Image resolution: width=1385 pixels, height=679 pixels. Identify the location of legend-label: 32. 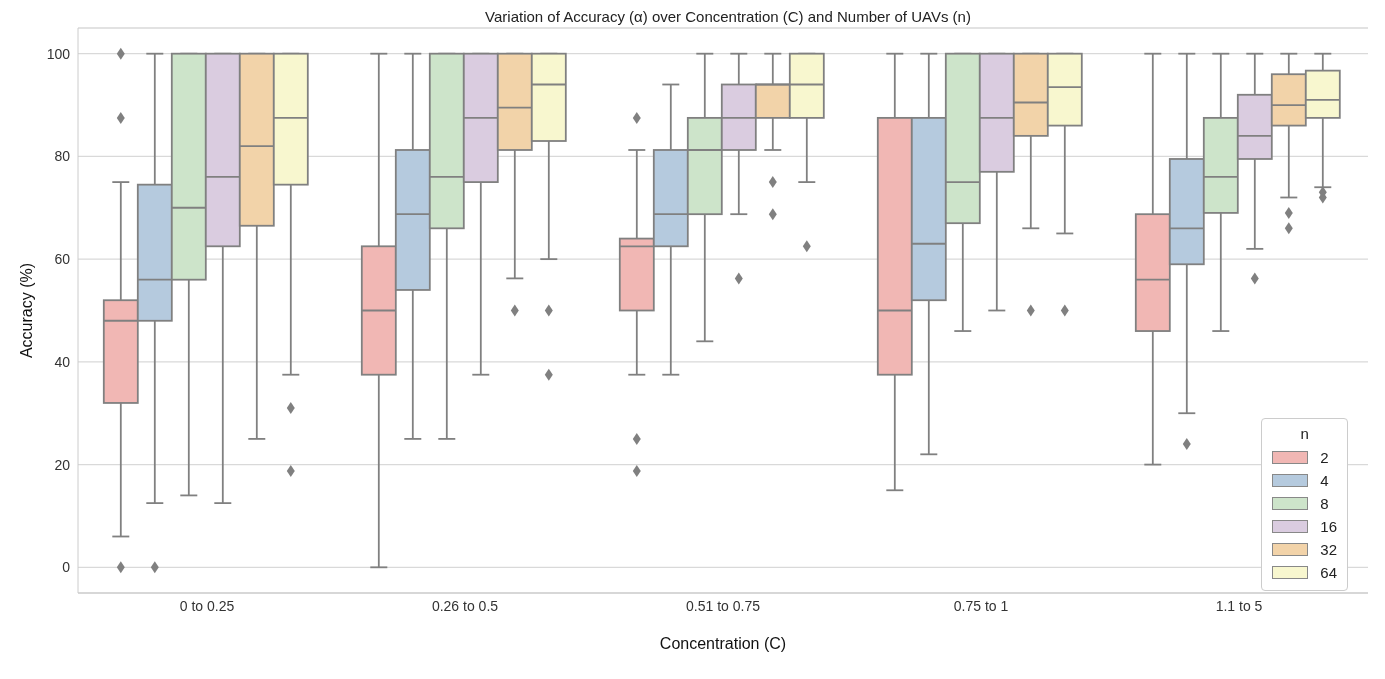
(1328, 549).